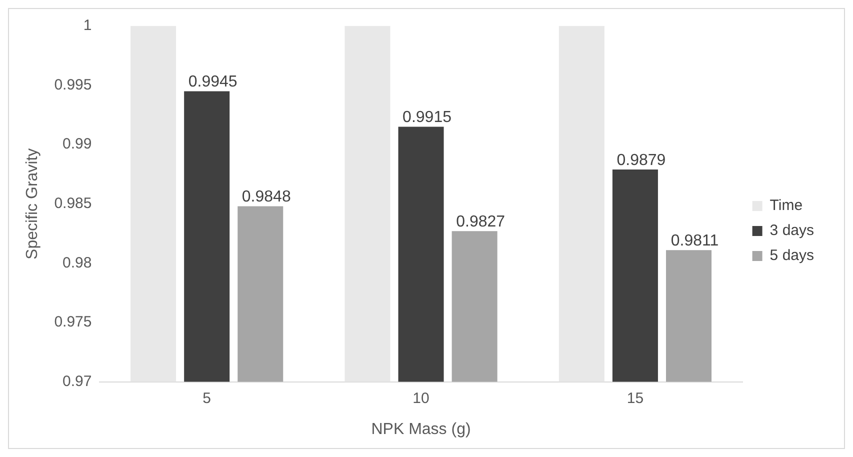  I want to click on y-tick-label: 0.99, so click(77, 144).